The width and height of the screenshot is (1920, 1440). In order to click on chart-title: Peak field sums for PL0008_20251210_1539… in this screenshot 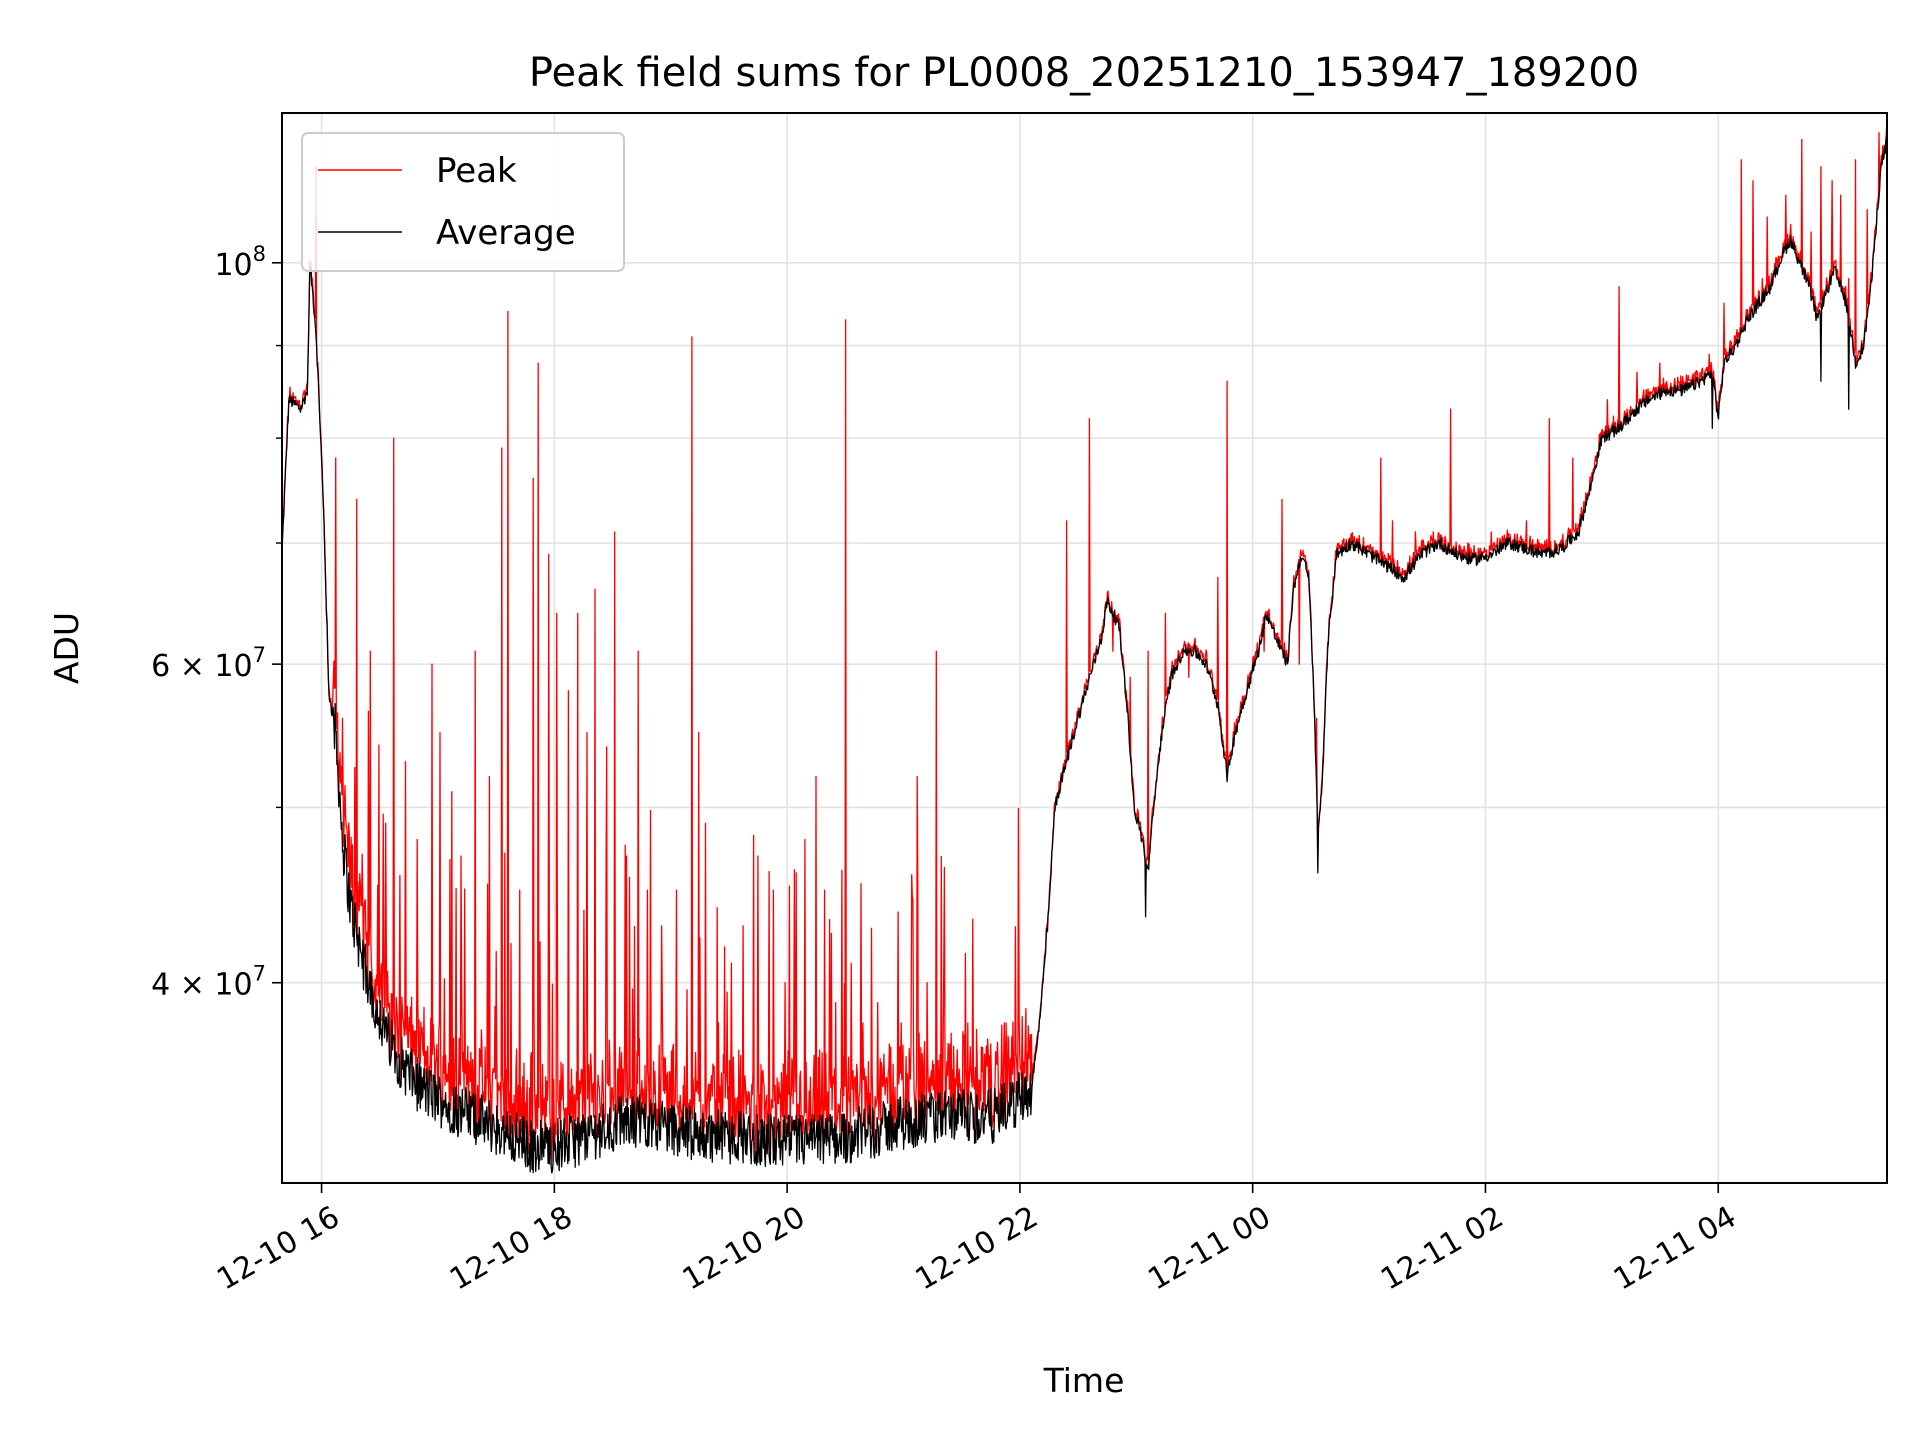, I will do `click(1084, 73)`.